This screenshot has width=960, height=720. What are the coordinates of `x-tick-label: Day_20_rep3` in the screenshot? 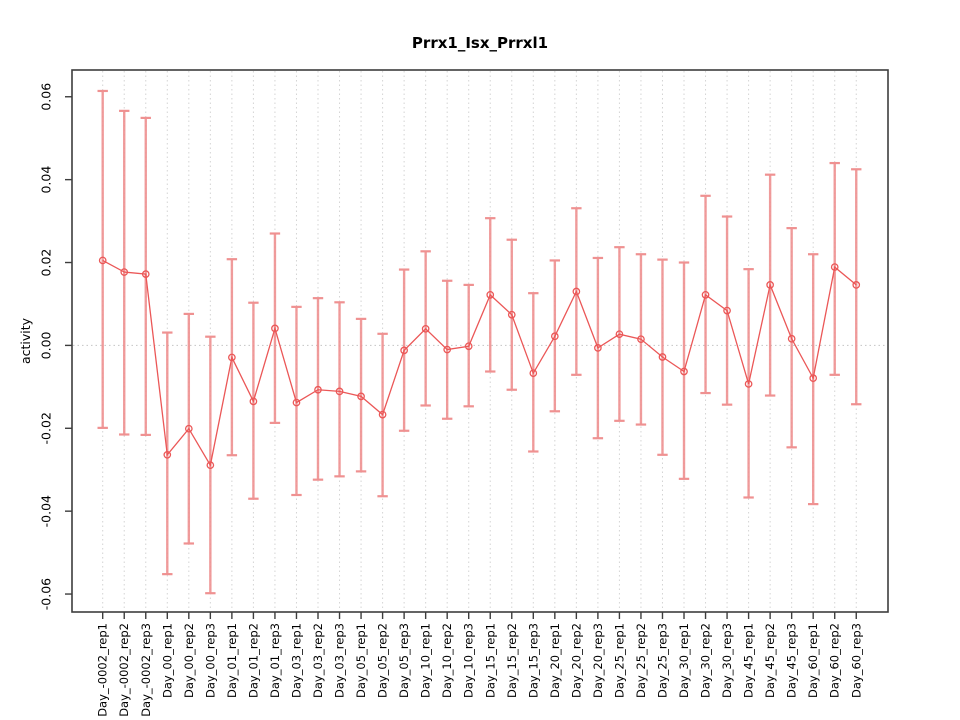 It's located at (598, 660).